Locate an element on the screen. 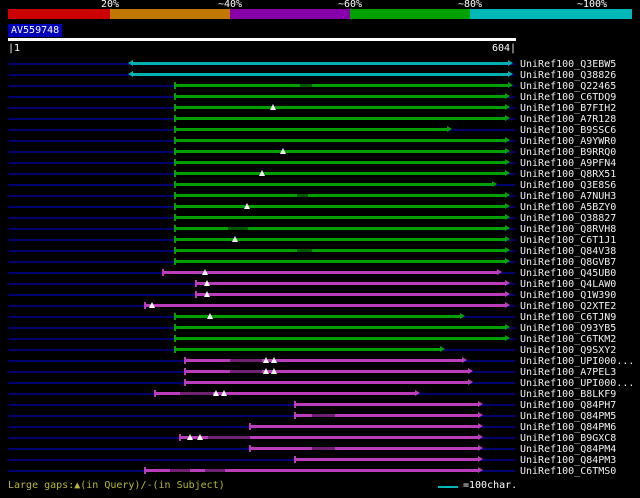  subject-label: UniRef100_Q8RX51 is located at coordinates (568, 174).